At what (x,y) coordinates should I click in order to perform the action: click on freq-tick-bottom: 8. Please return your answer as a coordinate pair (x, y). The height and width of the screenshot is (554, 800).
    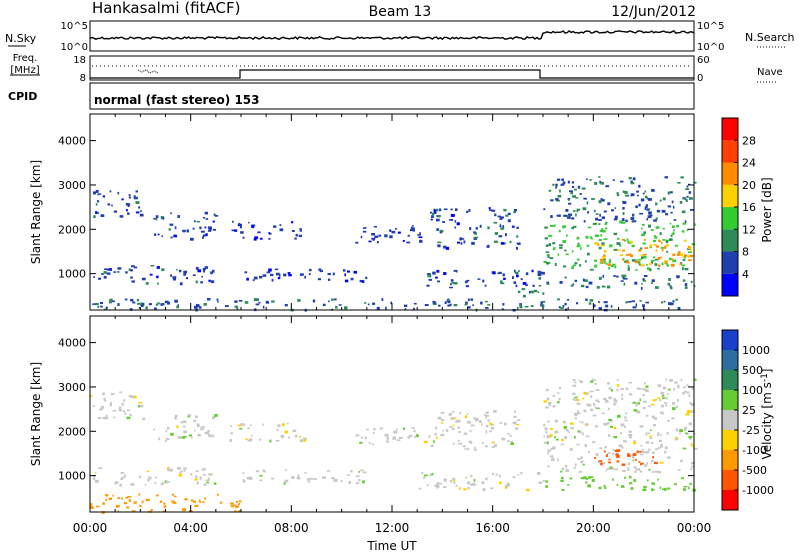
    Looking at the image, I should click on (83, 78).